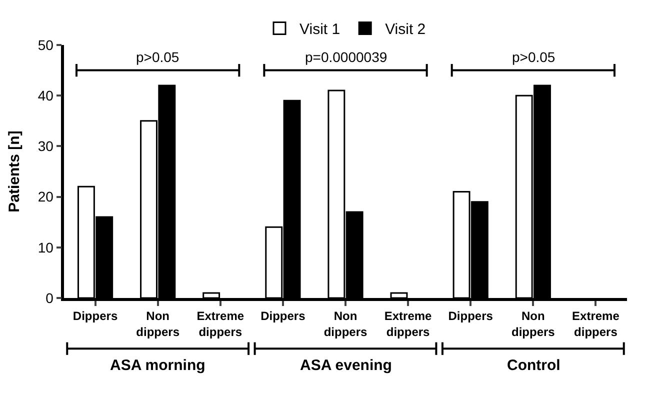 The height and width of the screenshot is (394, 649). Describe the element at coordinates (46, 247) in the screenshot. I see `y-tick-label: 10` at that location.